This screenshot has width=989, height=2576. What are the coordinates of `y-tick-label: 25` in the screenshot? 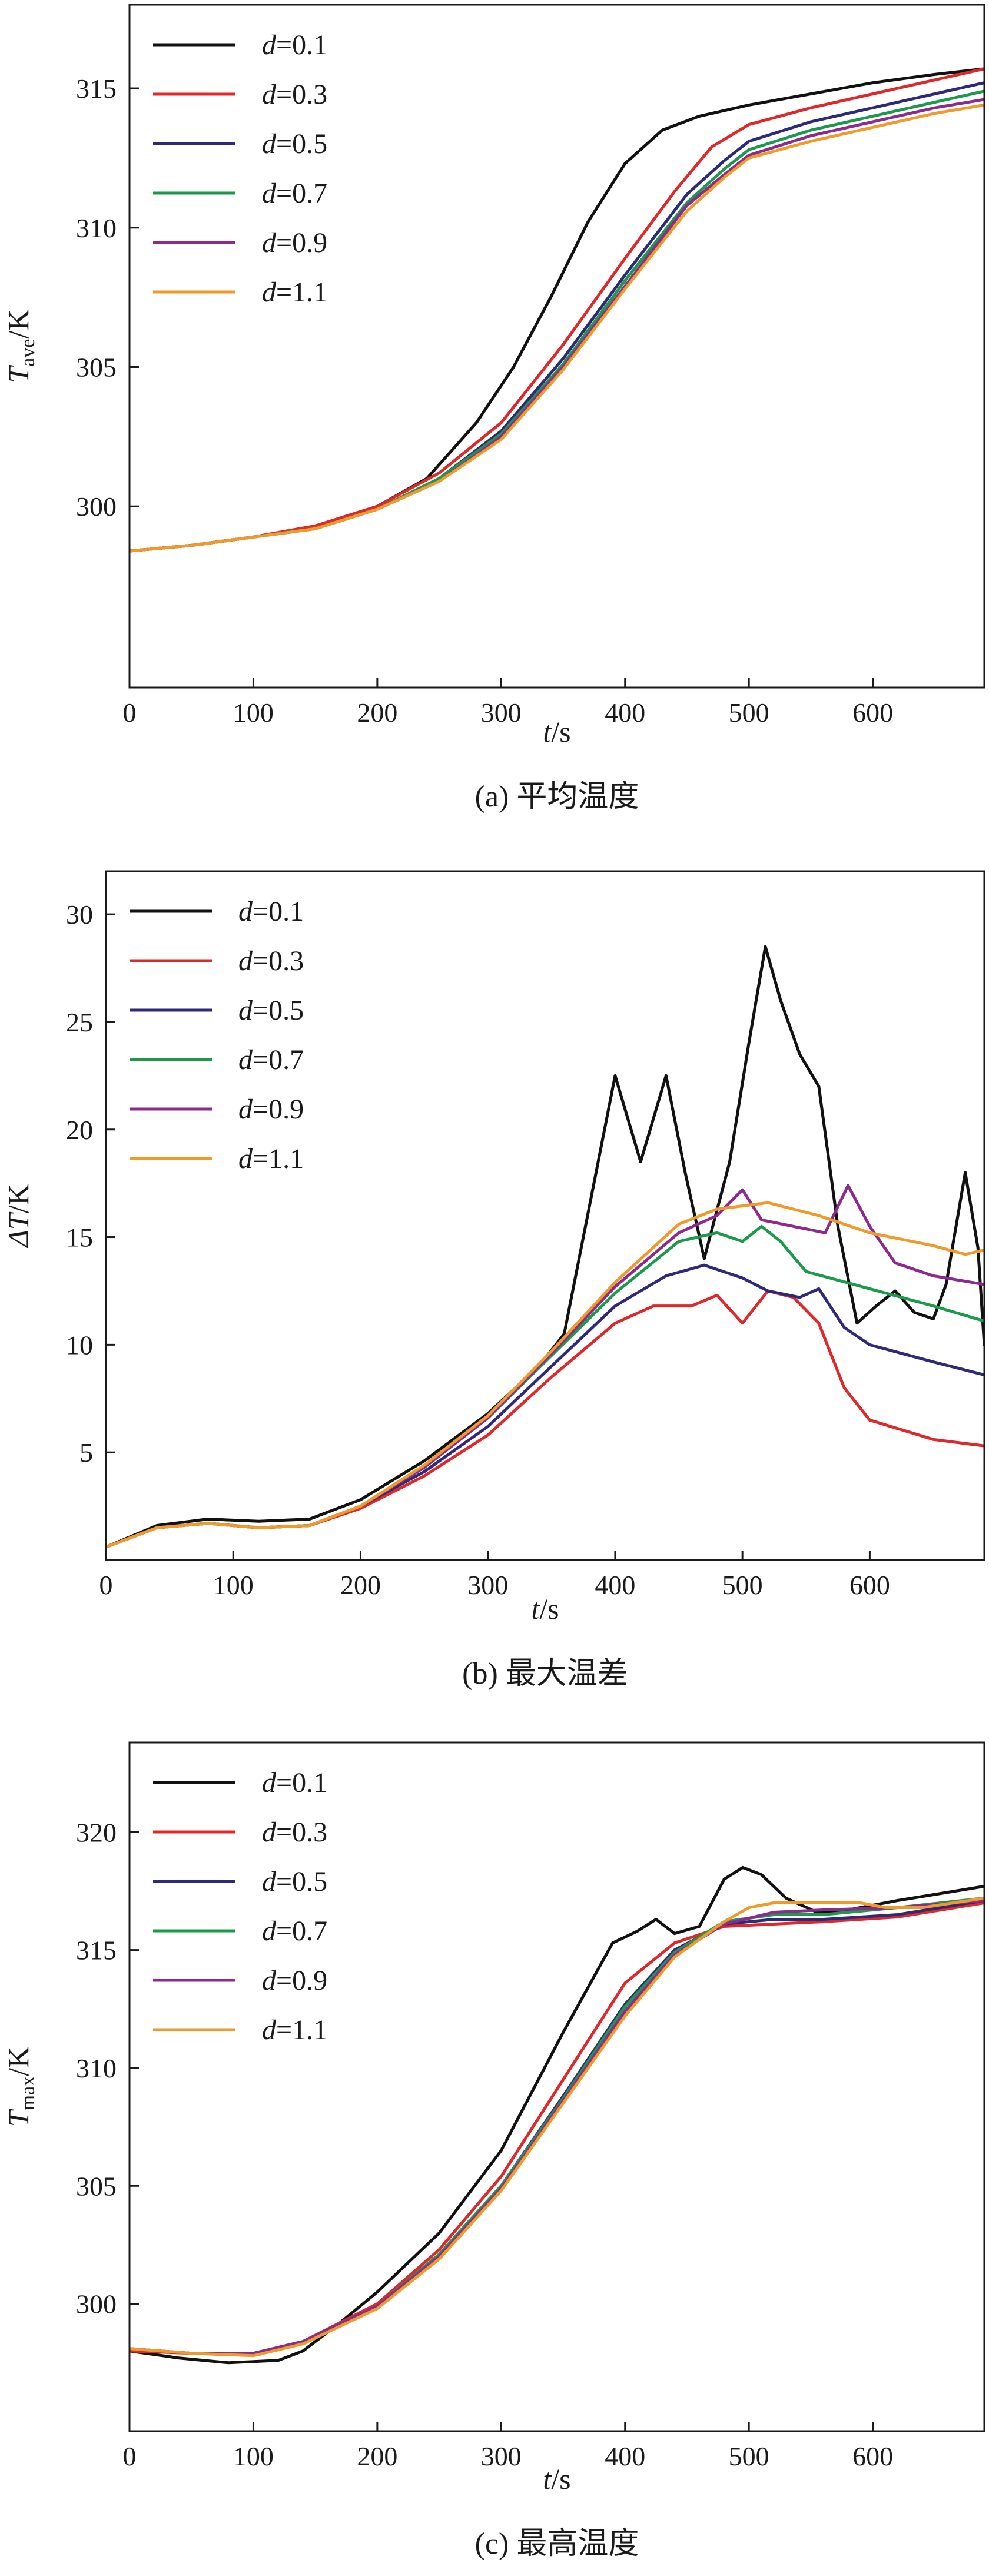 It's located at (80, 1022).